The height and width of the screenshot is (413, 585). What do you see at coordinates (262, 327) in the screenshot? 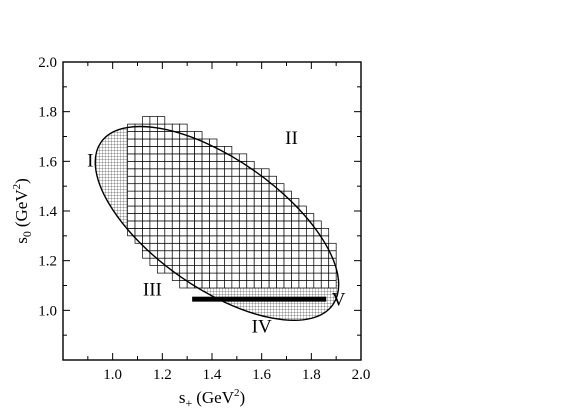
I see `region-label-IV: IV` at bounding box center [262, 327].